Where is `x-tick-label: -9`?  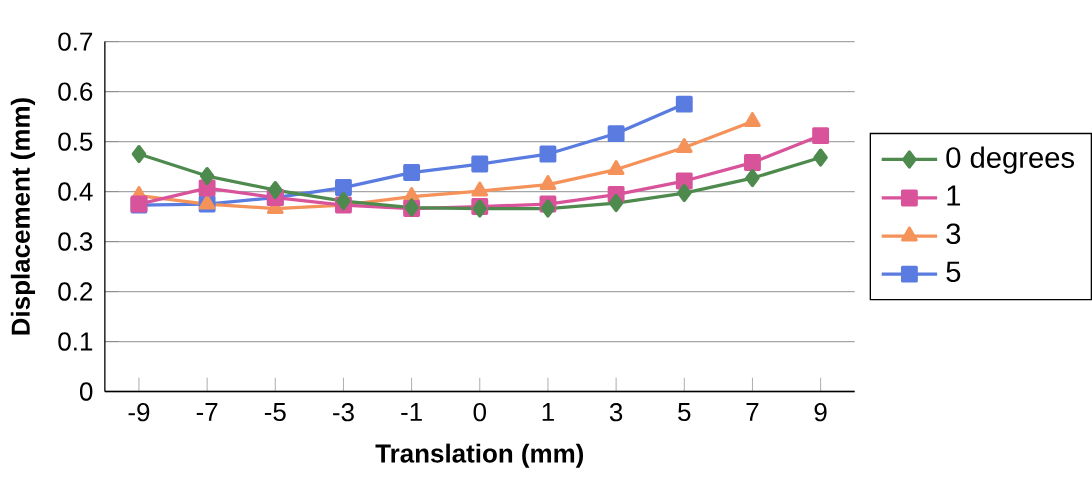 x-tick-label: -9 is located at coordinates (139, 412).